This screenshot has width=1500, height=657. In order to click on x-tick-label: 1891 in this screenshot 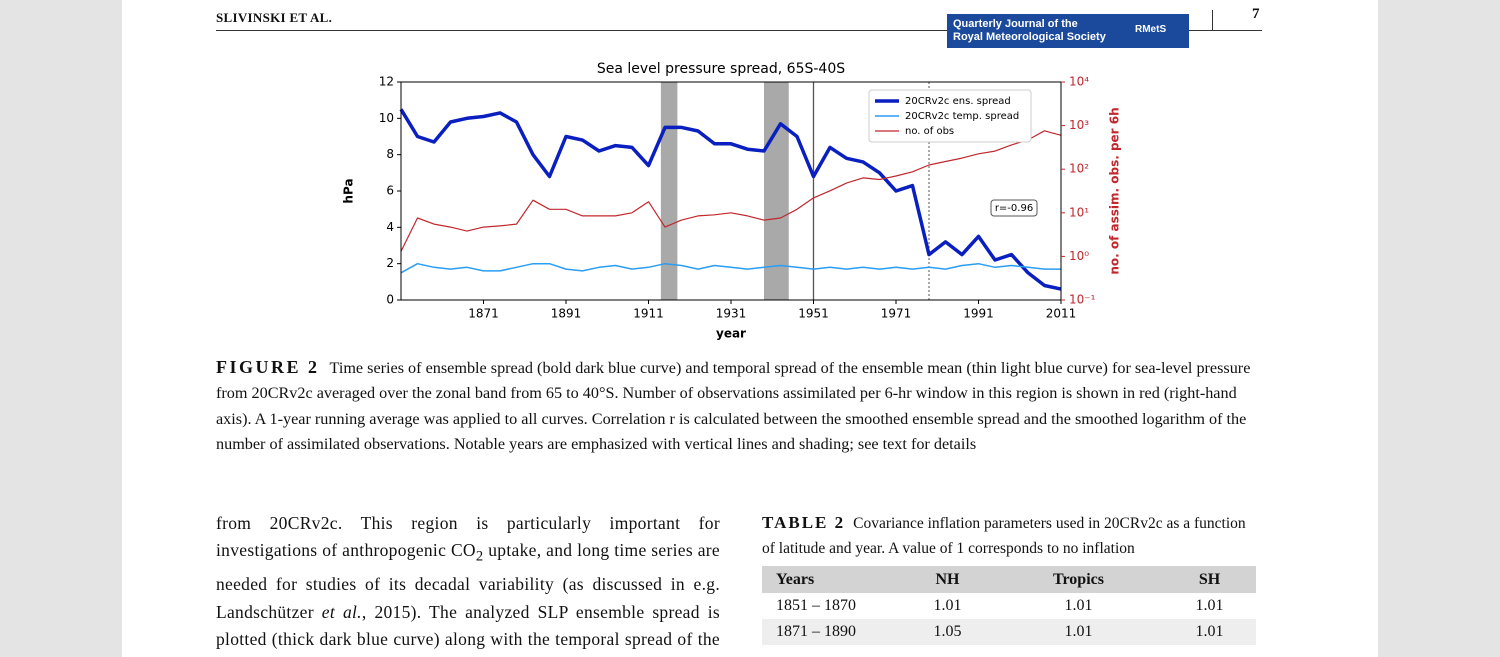, I will do `click(566, 314)`.